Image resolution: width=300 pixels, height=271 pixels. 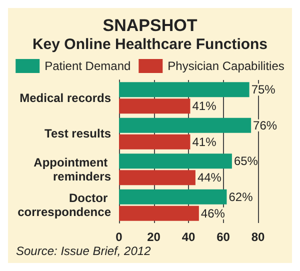 I want to click on legend-label: Patient Demand, so click(x=87, y=66).